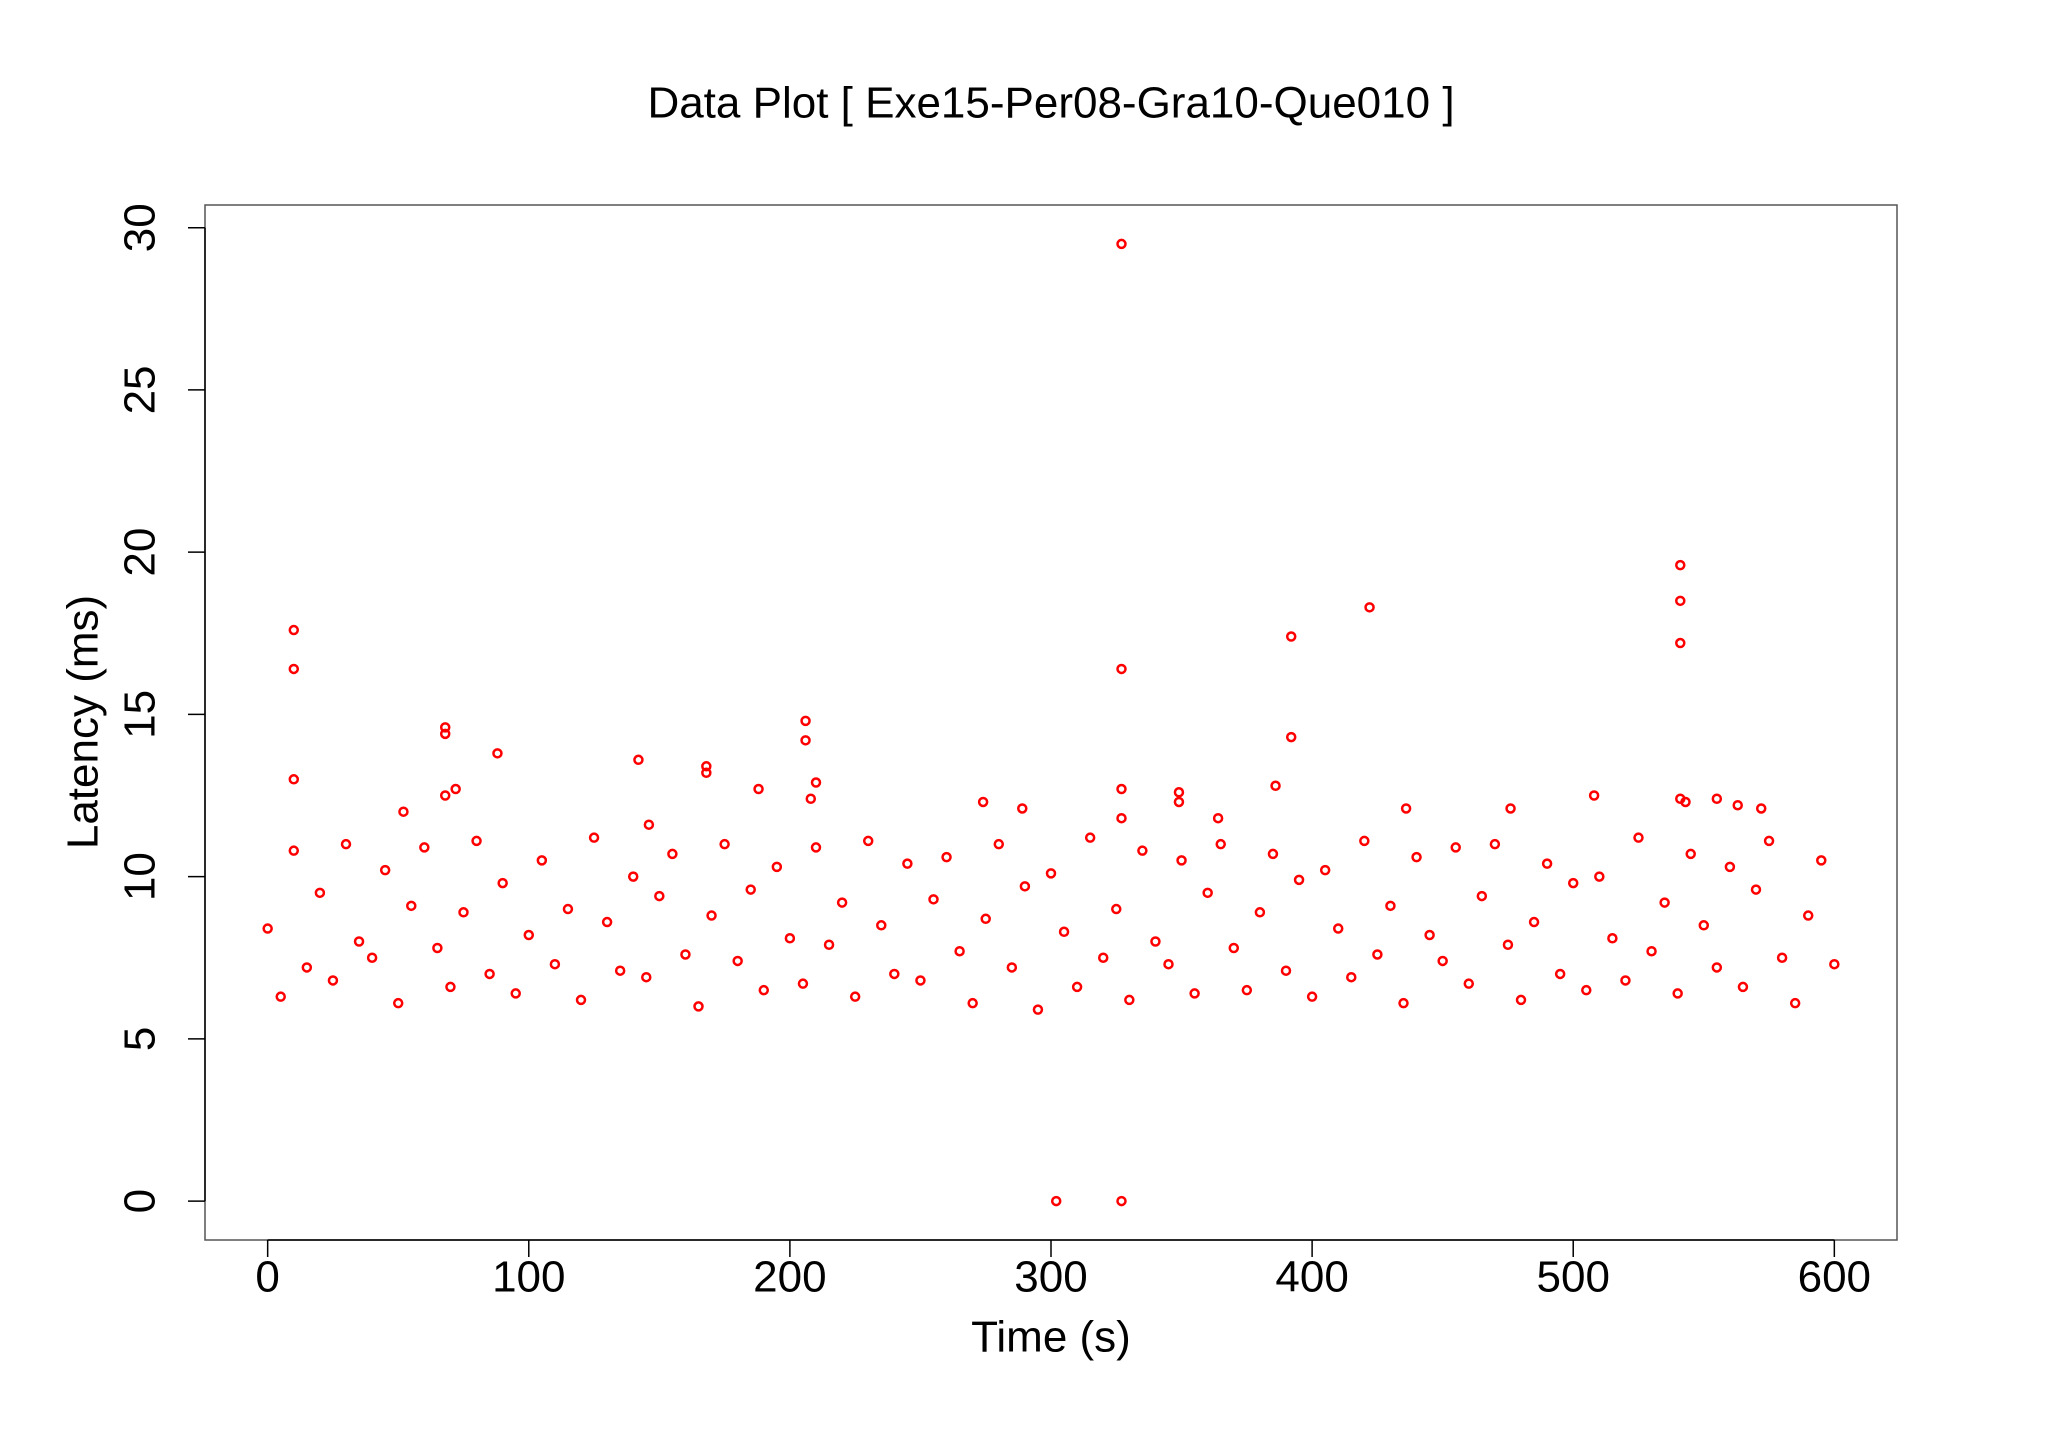 Image resolution: width=2048 pixels, height=1440 pixels. I want to click on y-tick-label: 0, so click(140, 1201).